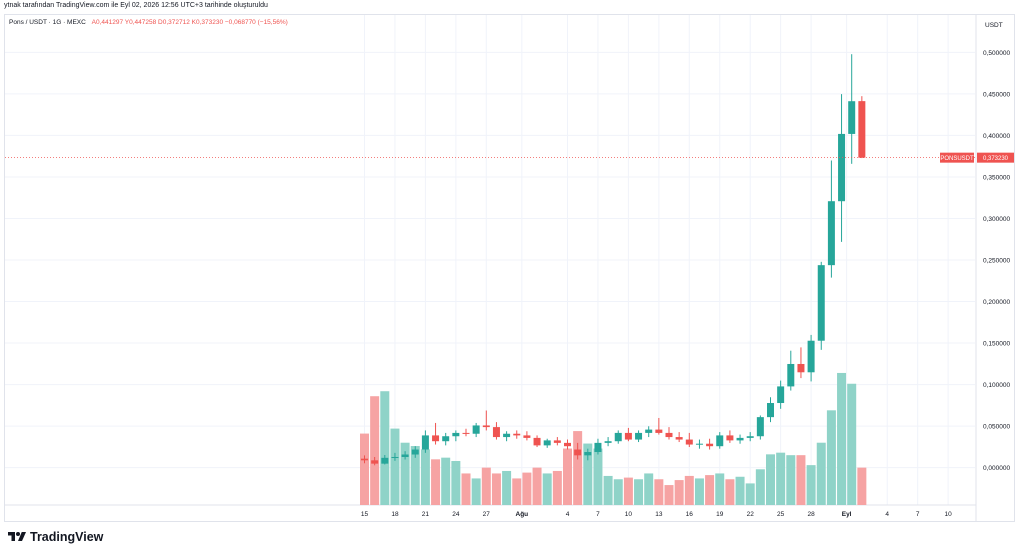  Describe the element at coordinates (659, 514) in the screenshot. I see `time-tick-label: 13` at that location.